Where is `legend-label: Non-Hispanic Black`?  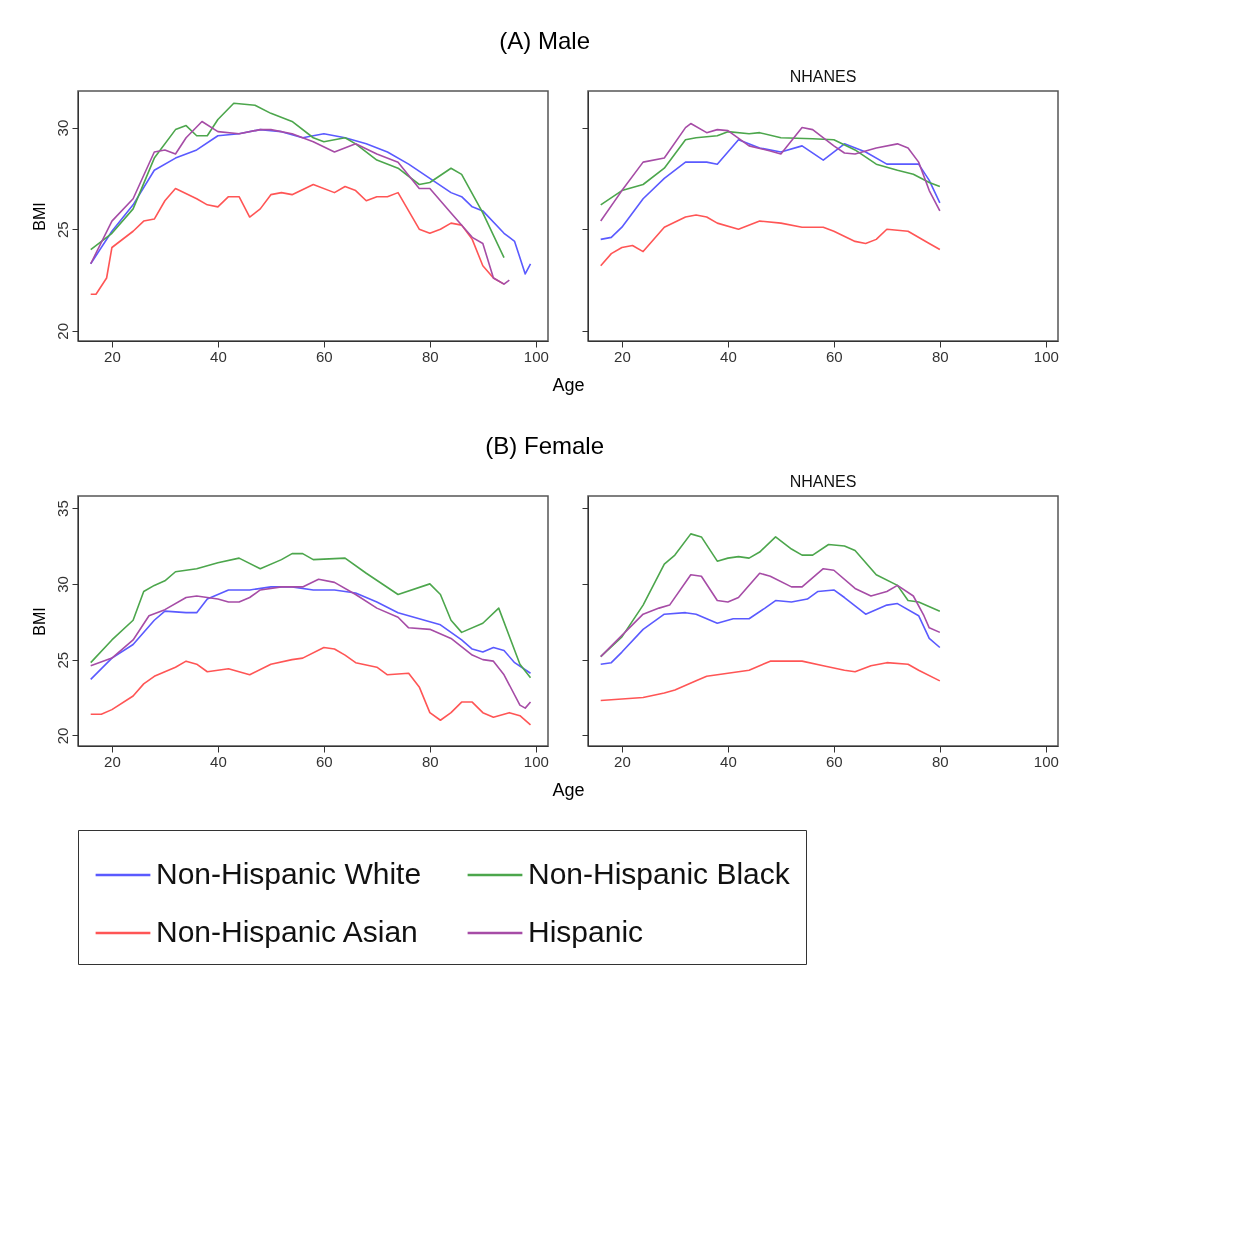 legend-label: Non-Hispanic Black is located at coordinates (659, 873).